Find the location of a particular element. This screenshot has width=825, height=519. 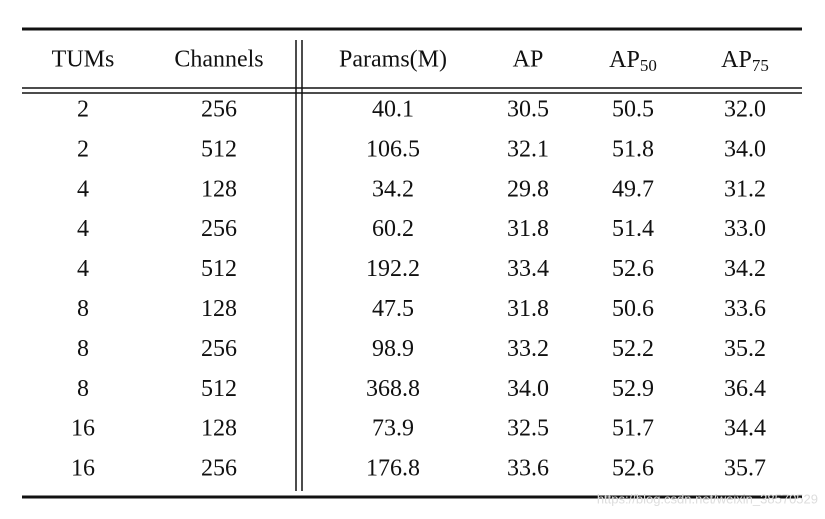

cell: 31.2 is located at coordinates (745, 189).